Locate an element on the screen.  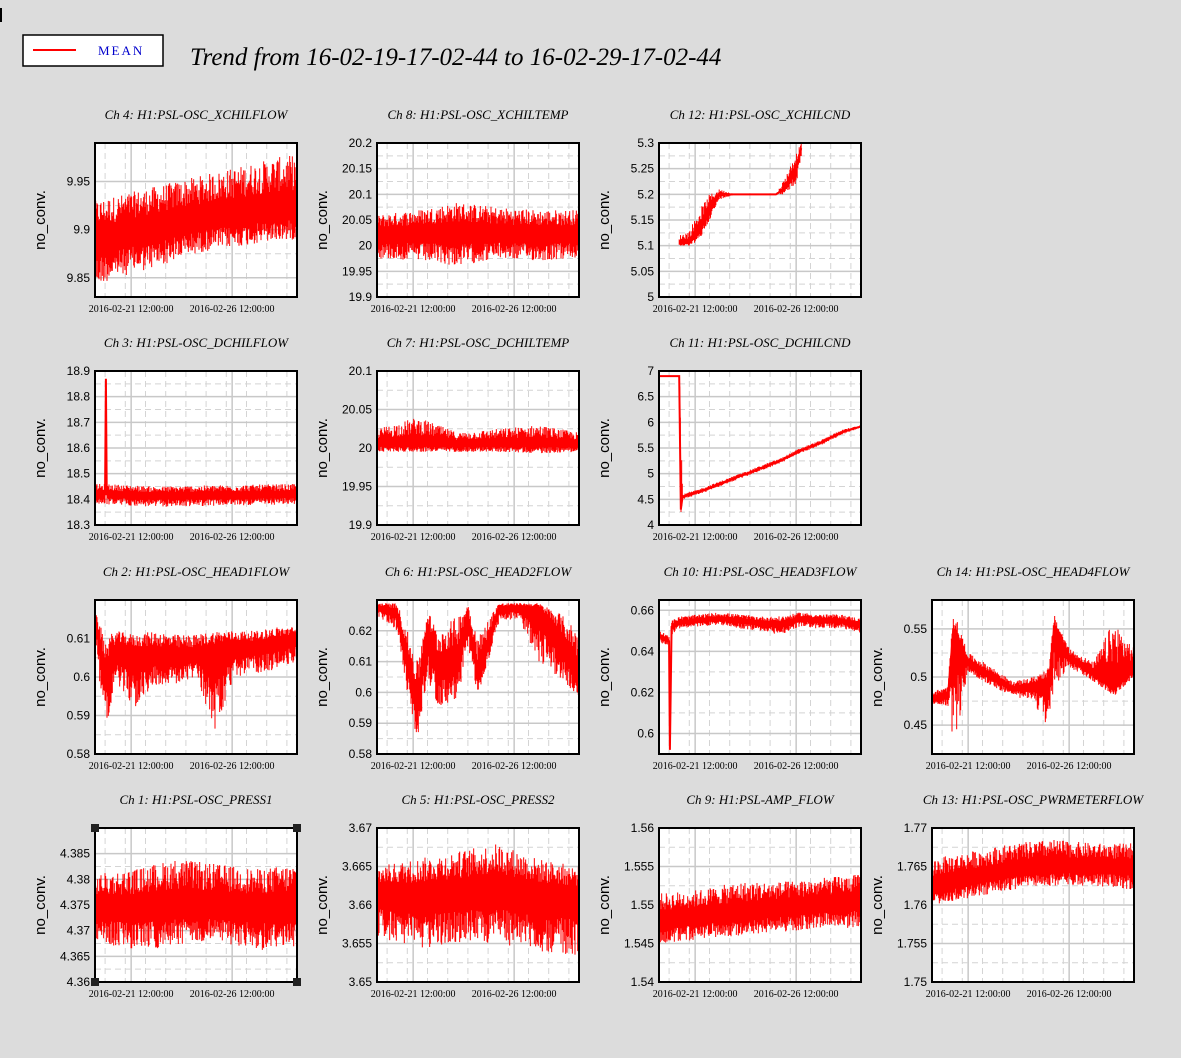
y-tick-label: 18.5 is located at coordinates (79, 474).